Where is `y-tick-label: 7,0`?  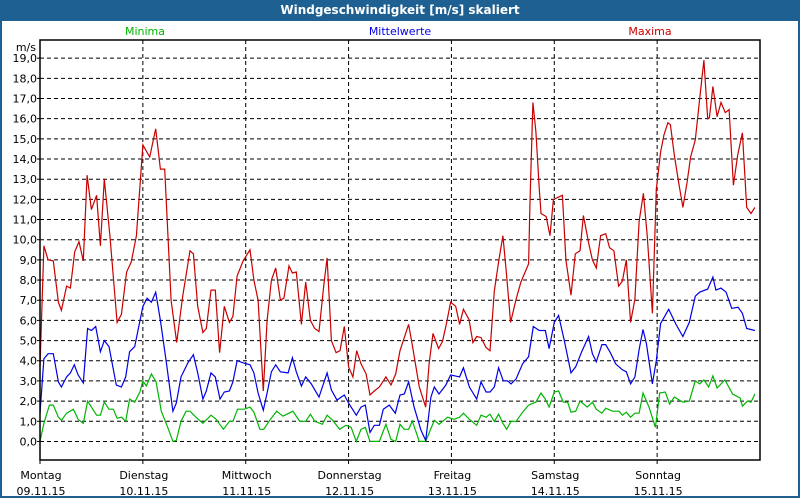 y-tick-label: 7,0 is located at coordinates (29, 300).